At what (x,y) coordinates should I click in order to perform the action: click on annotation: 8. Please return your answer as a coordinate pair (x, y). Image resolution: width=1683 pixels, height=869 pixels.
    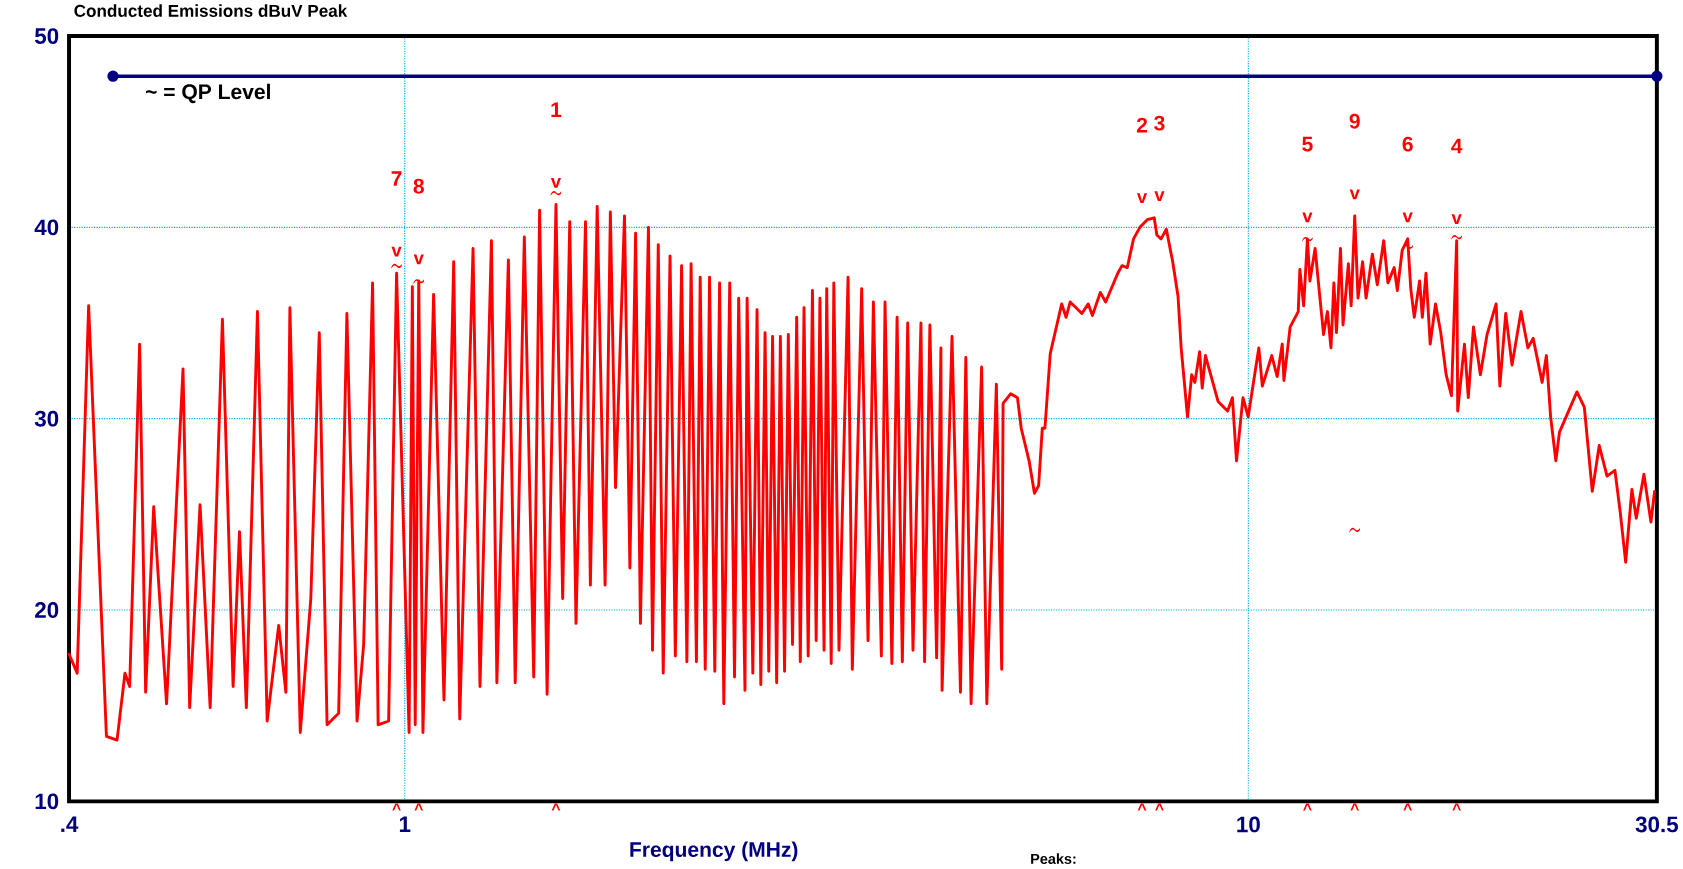
    Looking at the image, I should click on (418, 186).